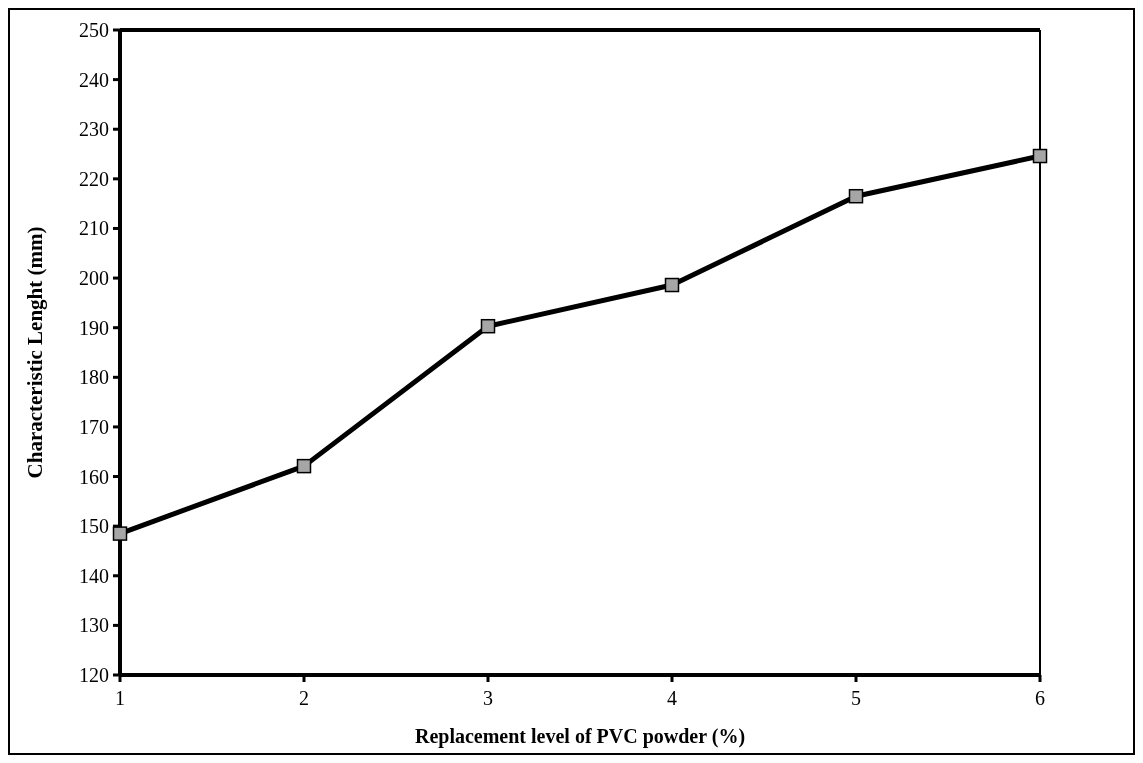  What do you see at coordinates (856, 698) in the screenshot?
I see `x-tick-label: 5` at bounding box center [856, 698].